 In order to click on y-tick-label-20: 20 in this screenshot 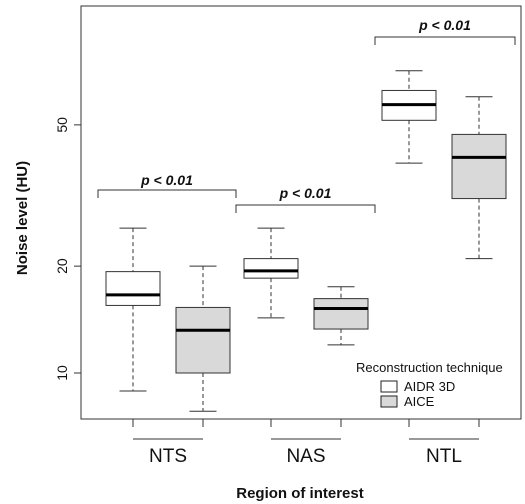, I will do `click(62, 266)`.